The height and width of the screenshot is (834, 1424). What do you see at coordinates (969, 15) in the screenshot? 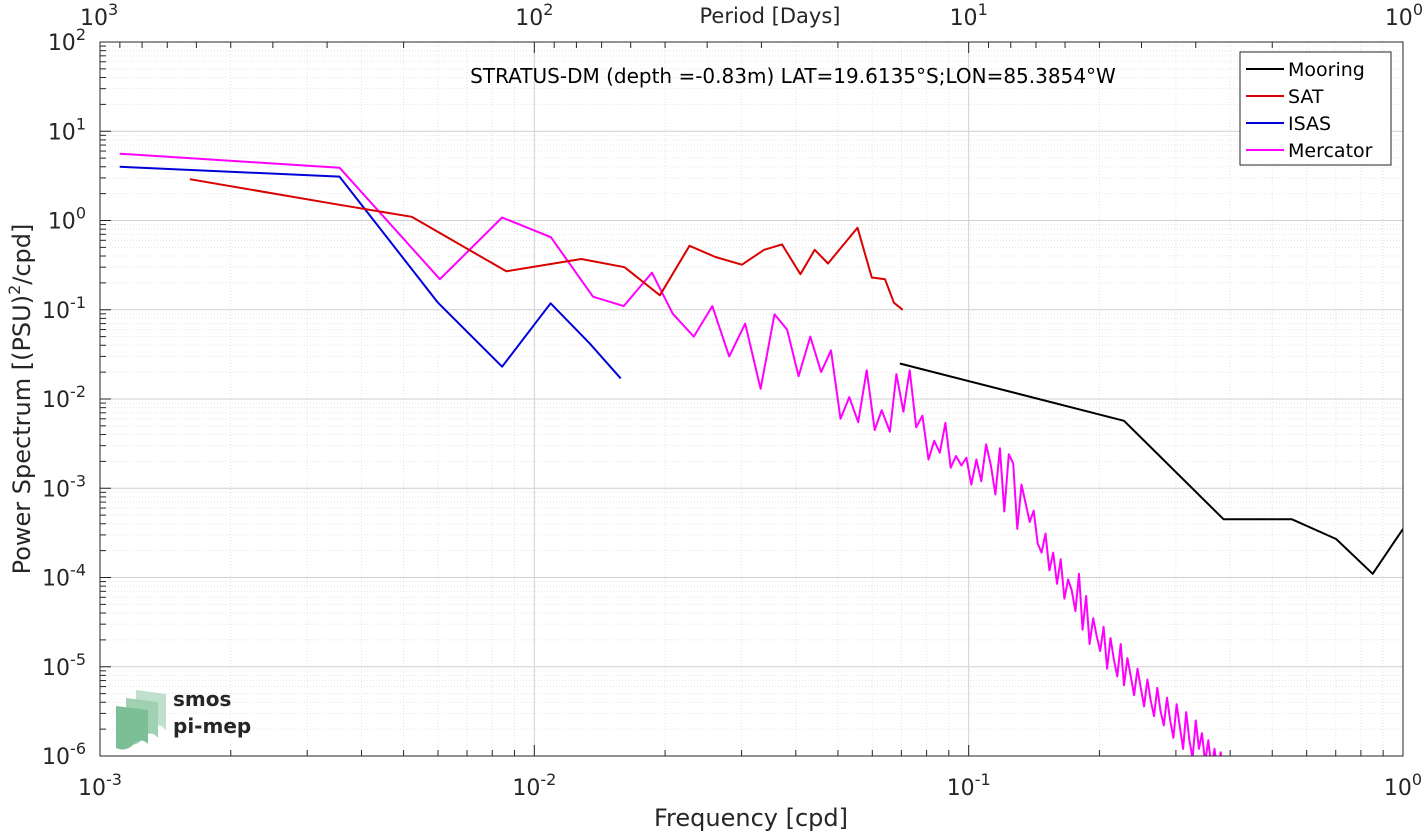
I see `top-tick-label: 10¹` at bounding box center [969, 15].